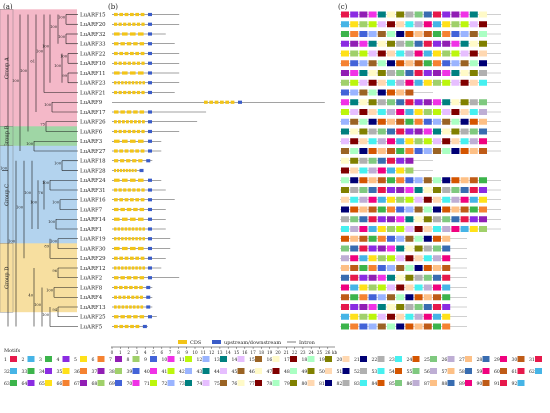 This screenshot has height=413, width=550. I want to click on axis-unit: kb, so click(335, 352).